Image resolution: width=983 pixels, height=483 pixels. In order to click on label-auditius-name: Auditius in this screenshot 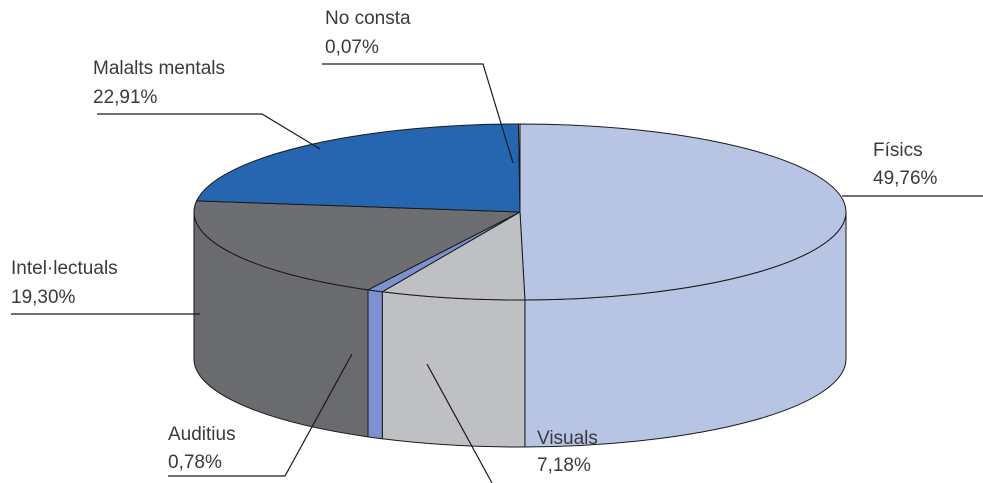, I will do `click(202, 434)`.